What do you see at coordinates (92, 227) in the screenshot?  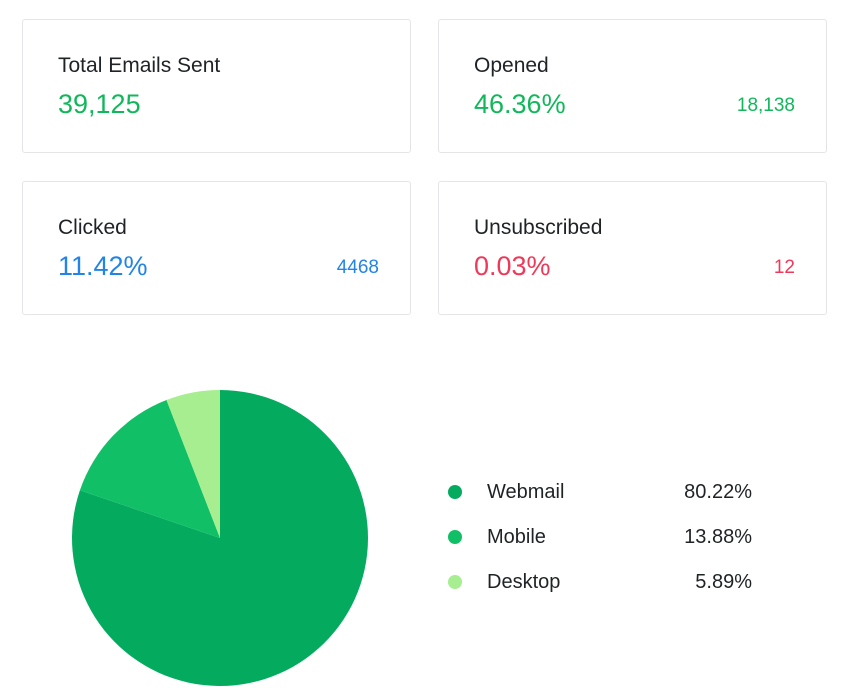 I see `stat-label: Clicked` at bounding box center [92, 227].